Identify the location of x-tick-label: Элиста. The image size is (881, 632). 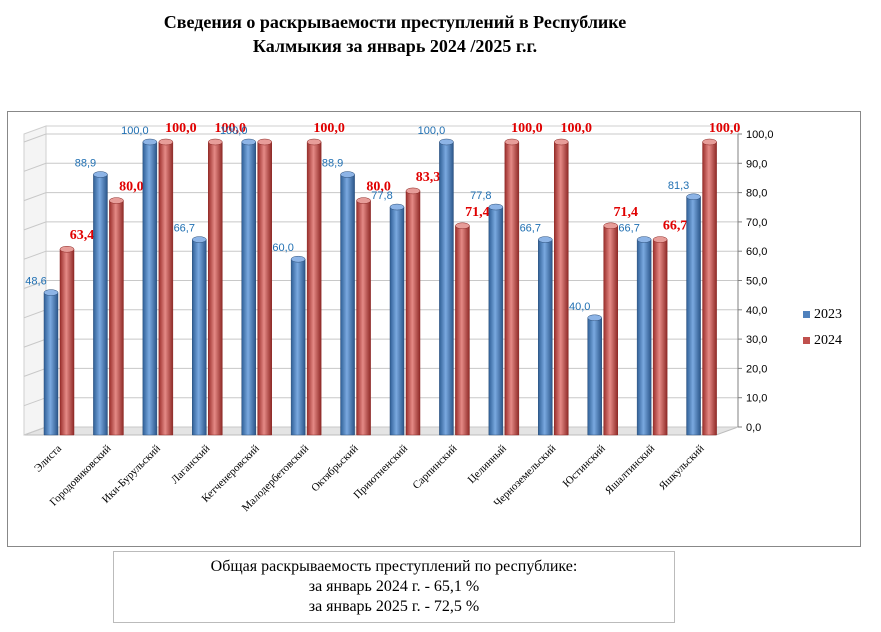
(48, 459).